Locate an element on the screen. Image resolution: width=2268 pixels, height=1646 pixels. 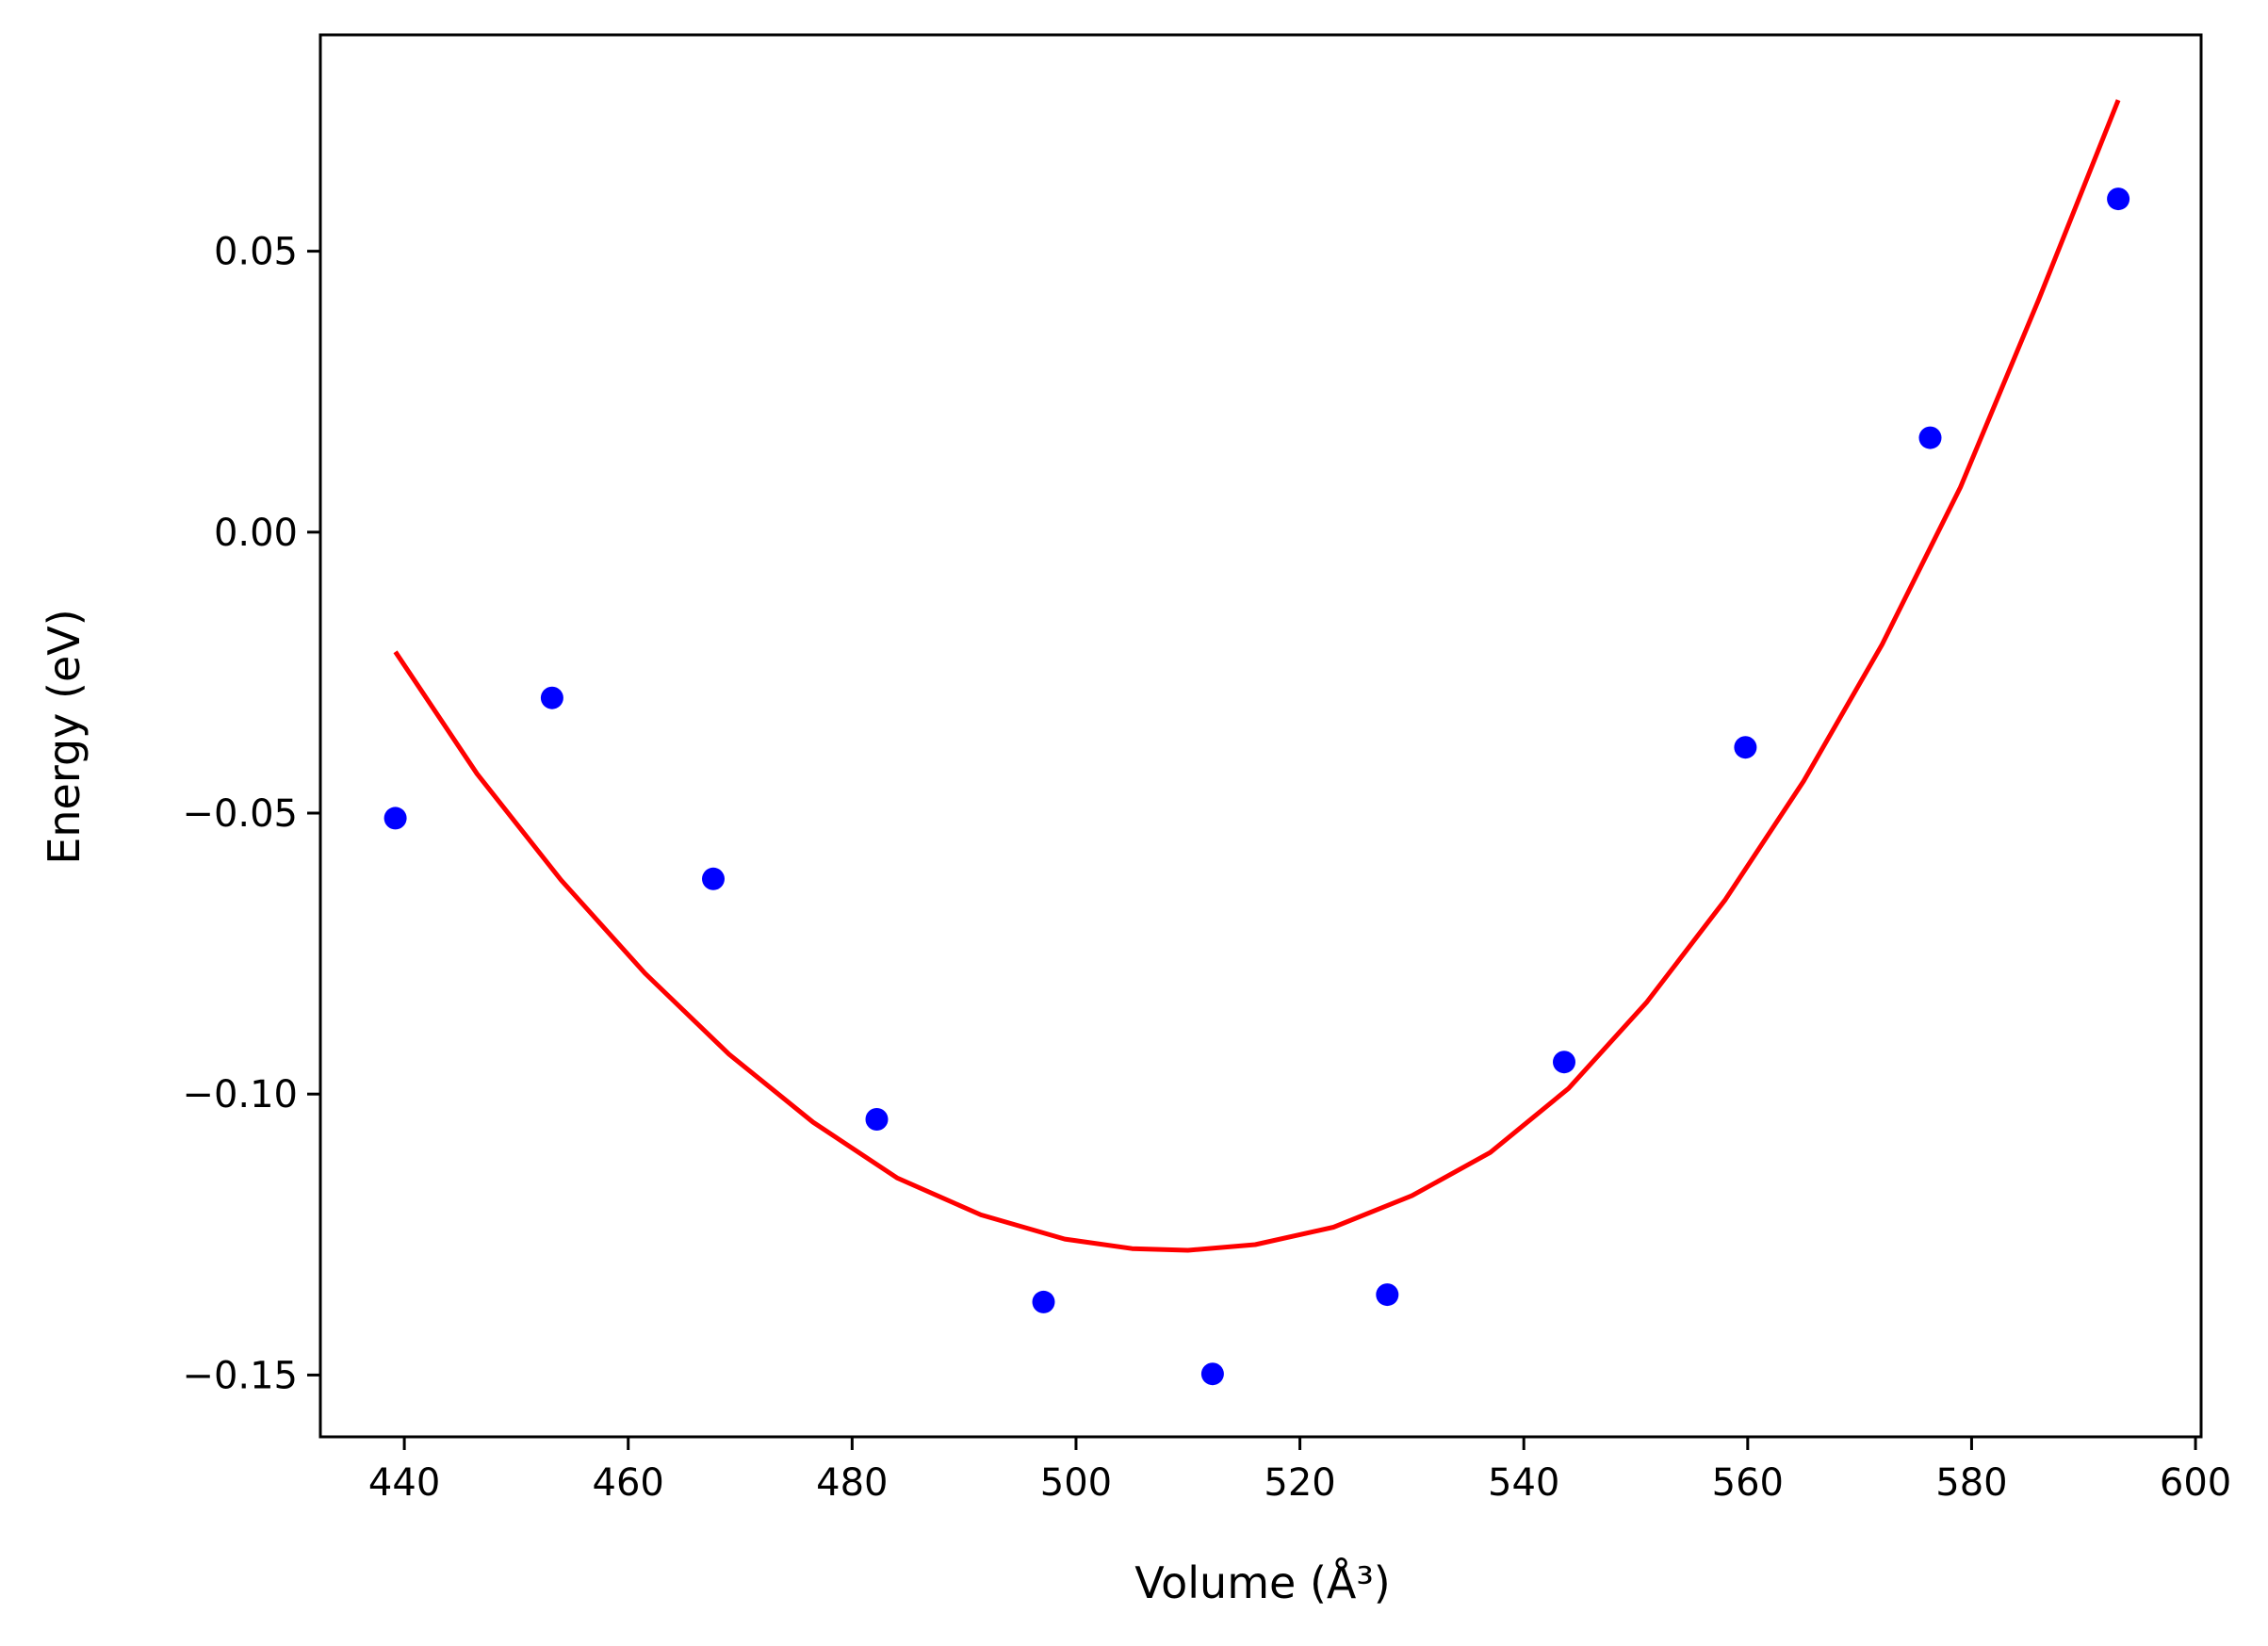
y-tick-label-3: 0.00 is located at coordinates (256, 533).